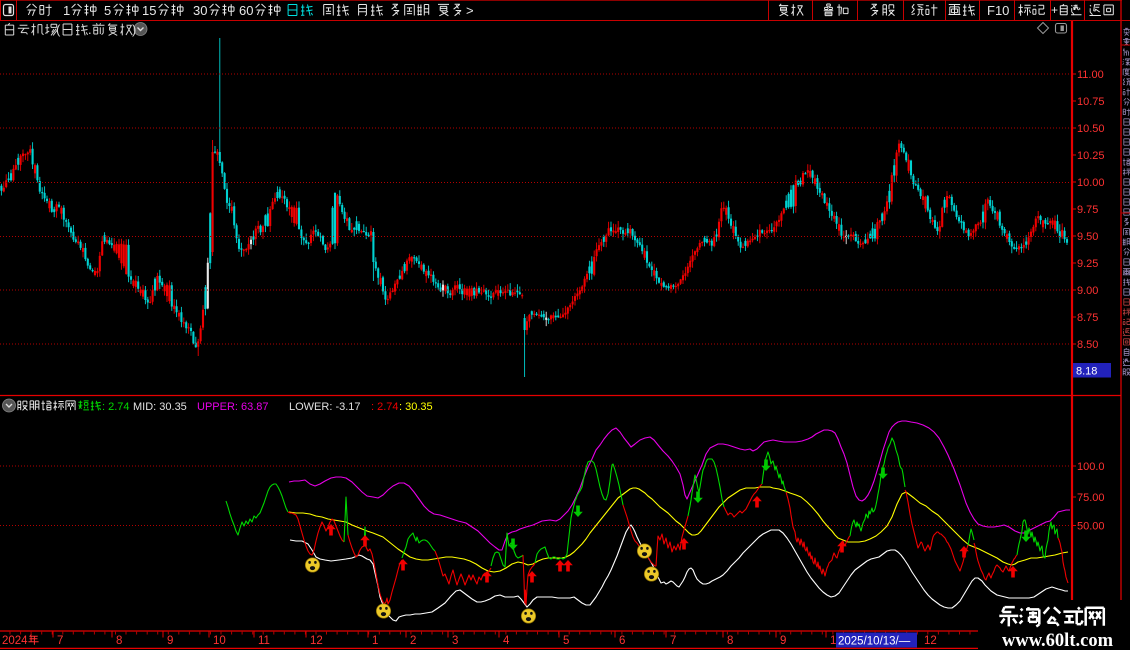 This screenshot has width=1130, height=650. What do you see at coordinates (1087, 345) in the screenshot?
I see `svg-text: 8.50` at bounding box center [1087, 345].